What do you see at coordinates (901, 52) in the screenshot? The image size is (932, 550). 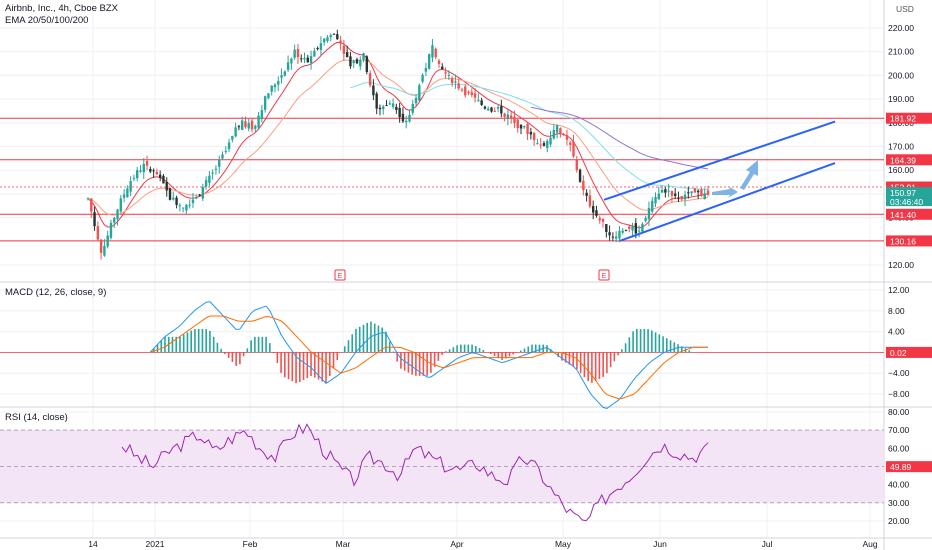 I see `axis-tick-label: 210.00` at bounding box center [901, 52].